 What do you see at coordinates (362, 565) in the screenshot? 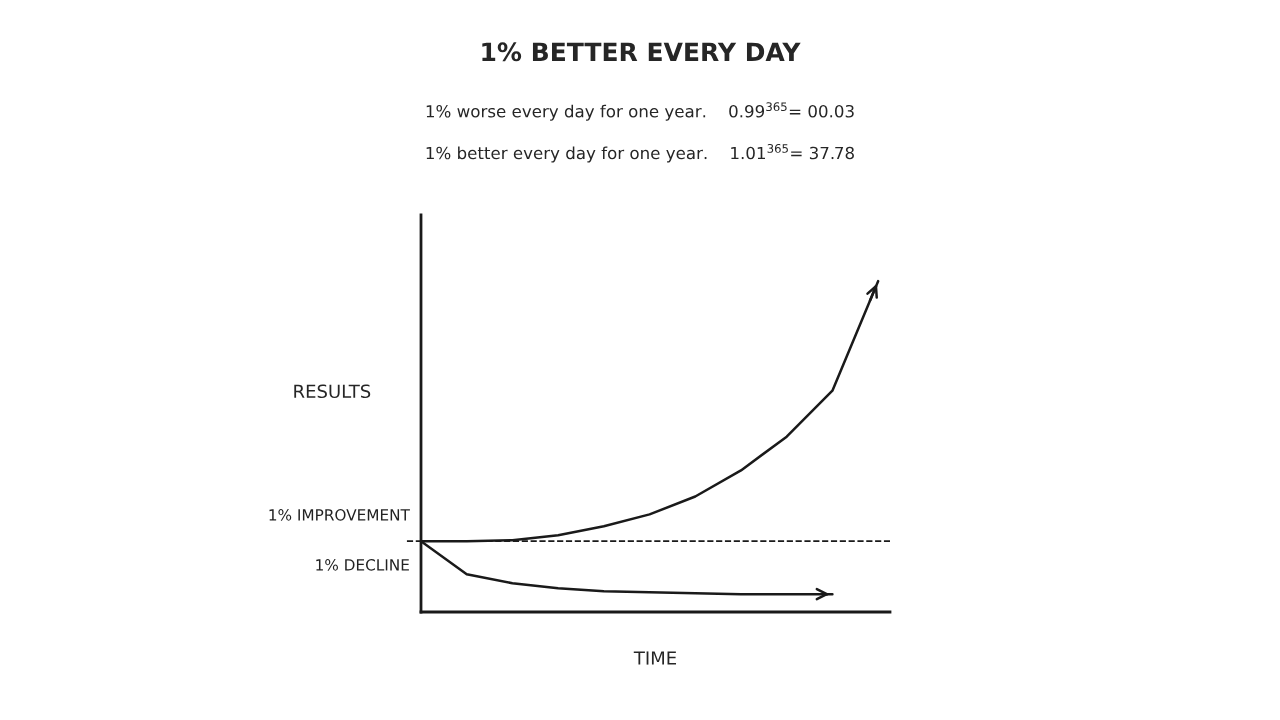
I see `series-label: 1% DECLINE` at bounding box center [362, 565].